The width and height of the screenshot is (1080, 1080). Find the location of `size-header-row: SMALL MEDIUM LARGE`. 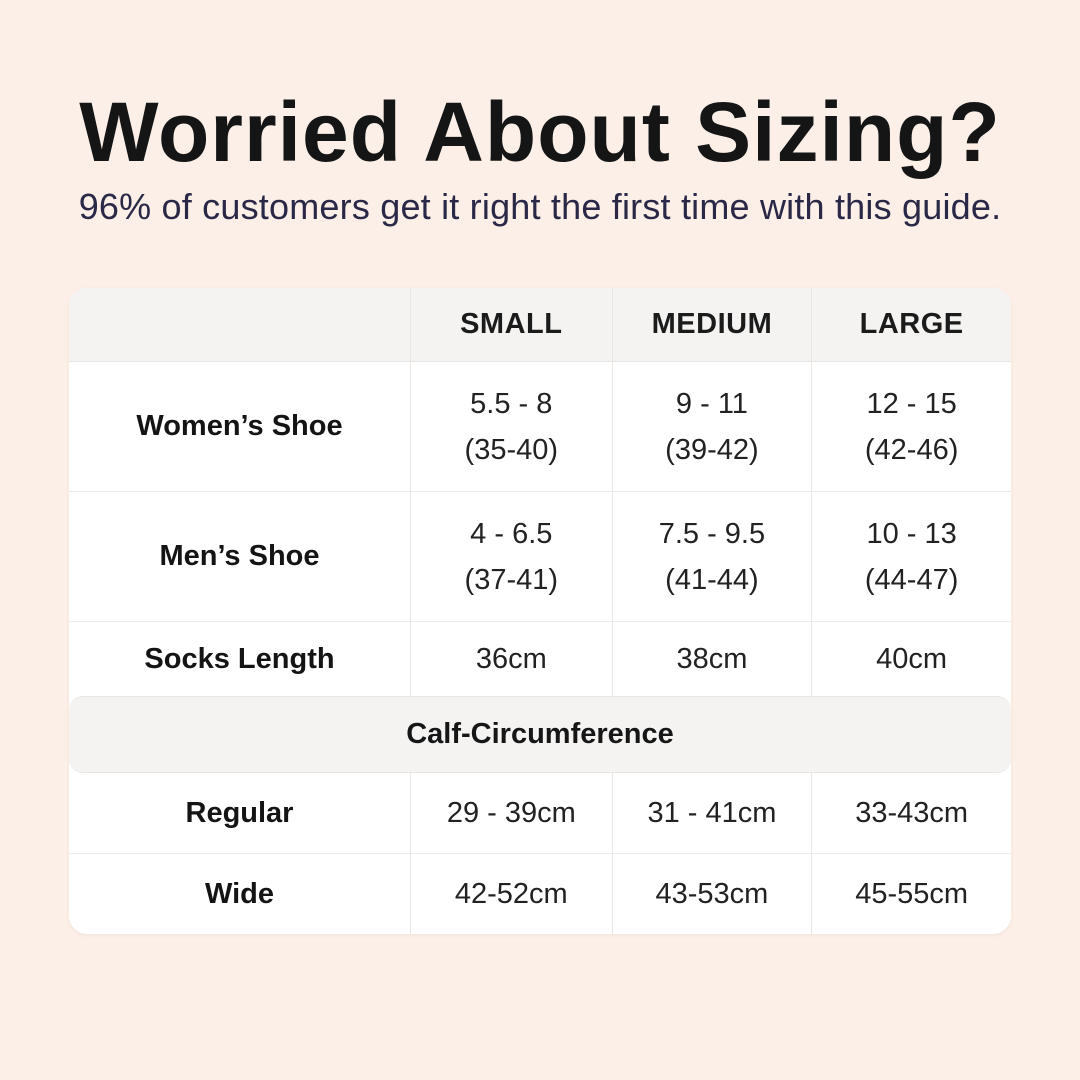

size-header-row: SMALL MEDIUM LARGE is located at coordinates (540, 325).